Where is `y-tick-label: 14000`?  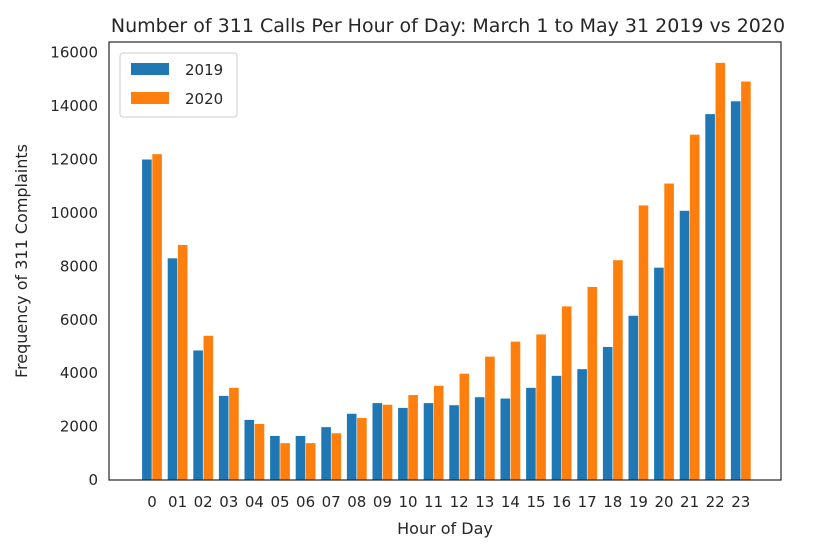
y-tick-label: 14000 is located at coordinates (74, 106).